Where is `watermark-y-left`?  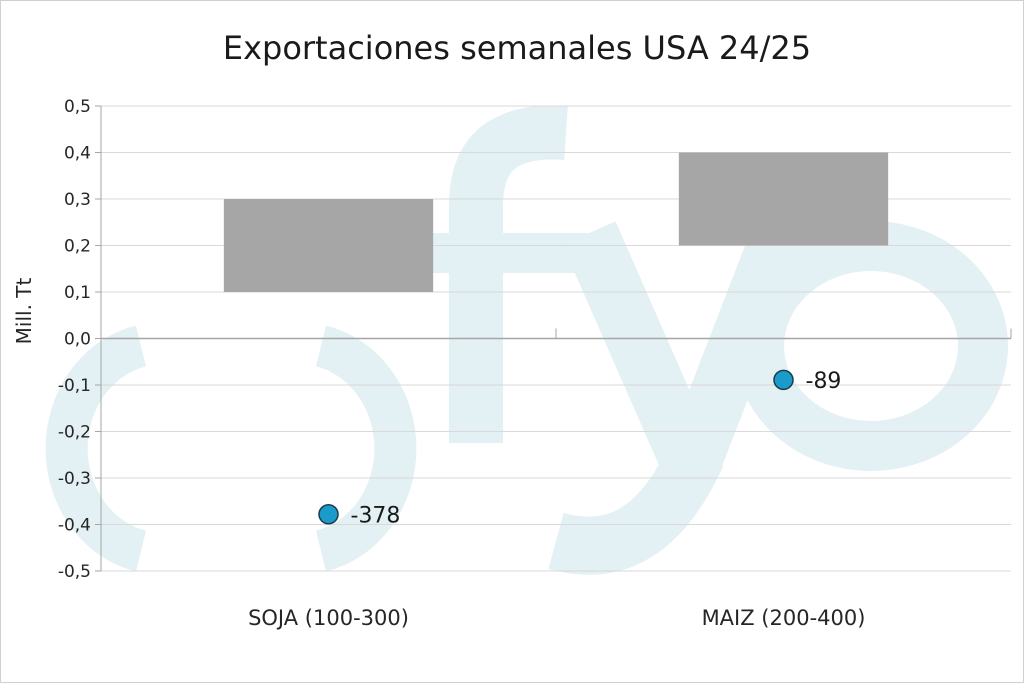 watermark-y-left is located at coordinates (636, 398).